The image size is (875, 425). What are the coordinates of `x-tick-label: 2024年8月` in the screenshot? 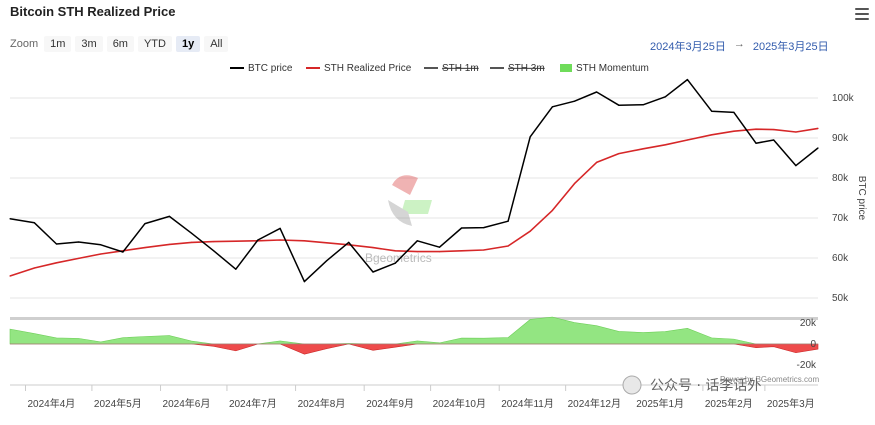 It's located at (322, 403).